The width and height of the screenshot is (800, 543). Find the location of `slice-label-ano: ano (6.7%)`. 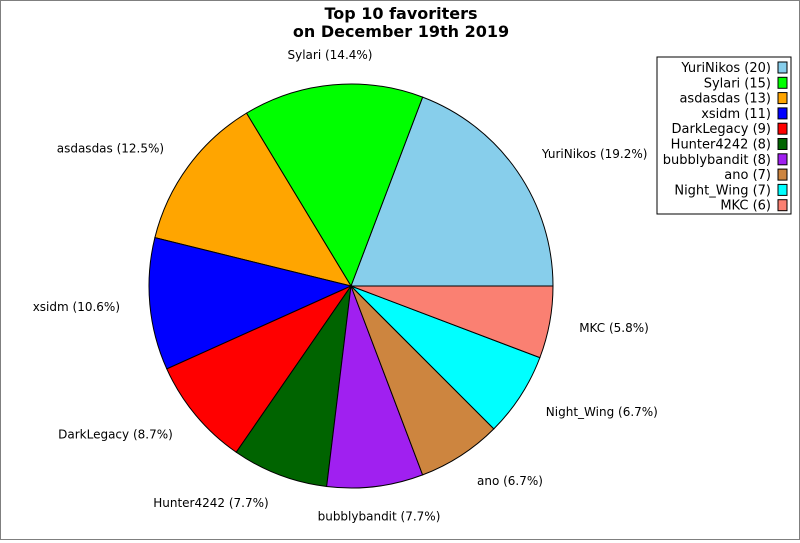

slice-label-ano: ano (6.7%) is located at coordinates (510, 481).